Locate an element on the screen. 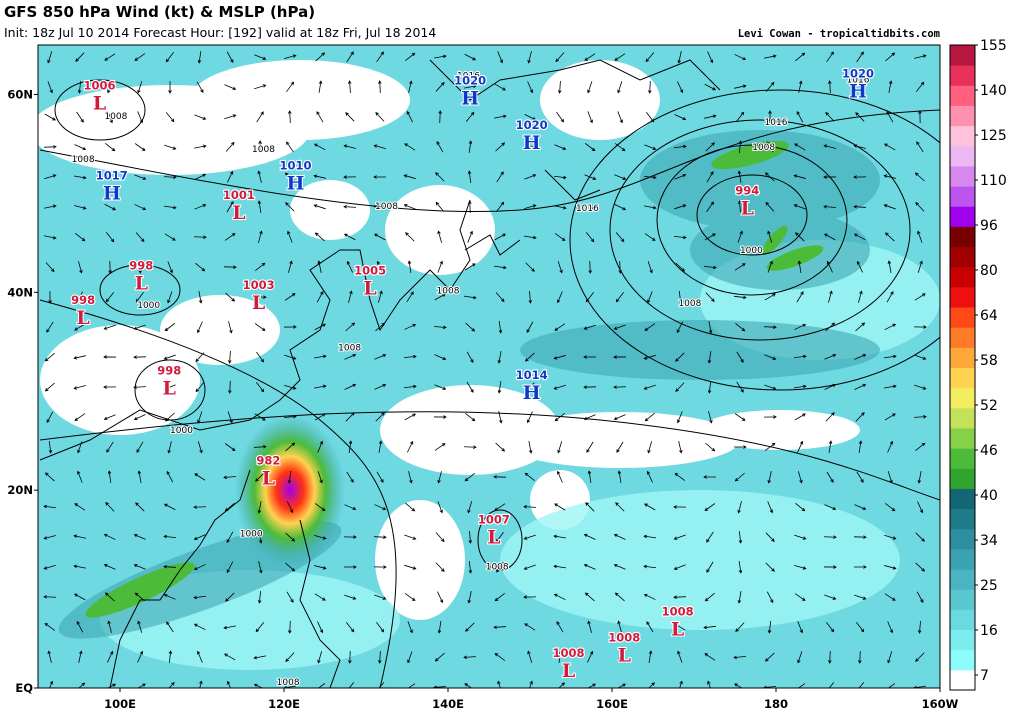 This screenshot has height=719, width=1024. isobar-label: 1000 is located at coordinates (148, 306).